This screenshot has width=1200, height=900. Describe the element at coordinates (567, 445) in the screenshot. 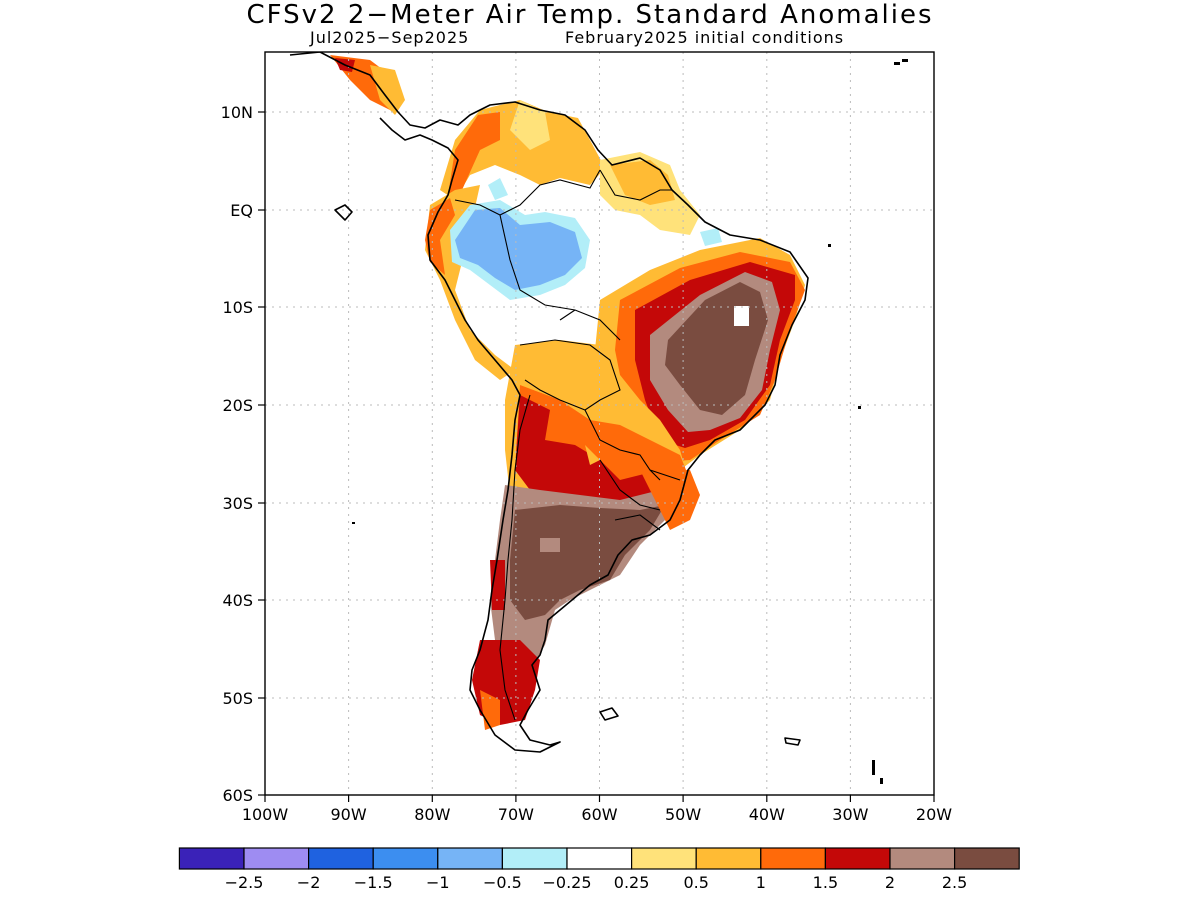

I see `country-borders` at that location.